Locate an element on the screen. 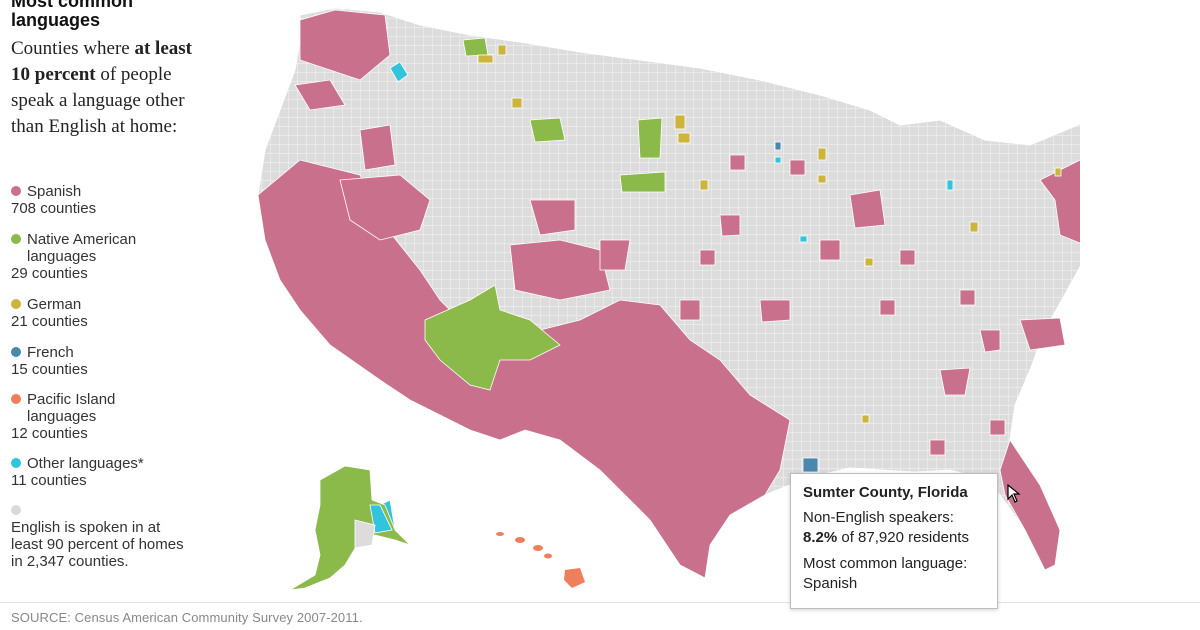 The image size is (1200, 630). legend-dot-native-american is located at coordinates (16, 239).